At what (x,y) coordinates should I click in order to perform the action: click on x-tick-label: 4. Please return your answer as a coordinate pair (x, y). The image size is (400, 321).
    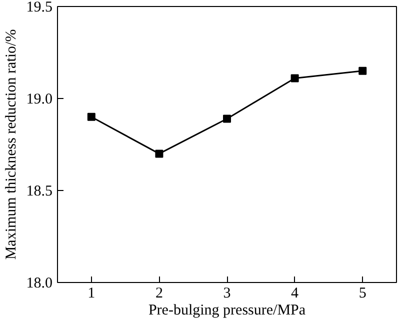
    Looking at the image, I should click on (295, 294).